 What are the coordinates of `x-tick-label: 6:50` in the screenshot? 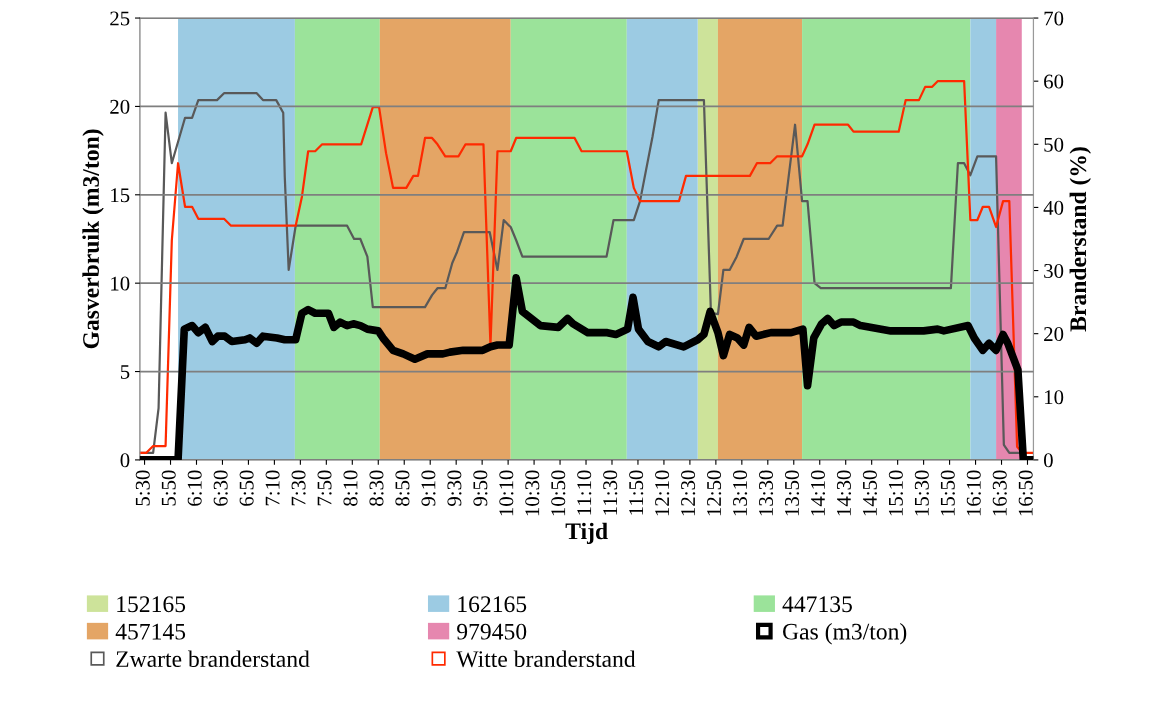 It's located at (246, 488).